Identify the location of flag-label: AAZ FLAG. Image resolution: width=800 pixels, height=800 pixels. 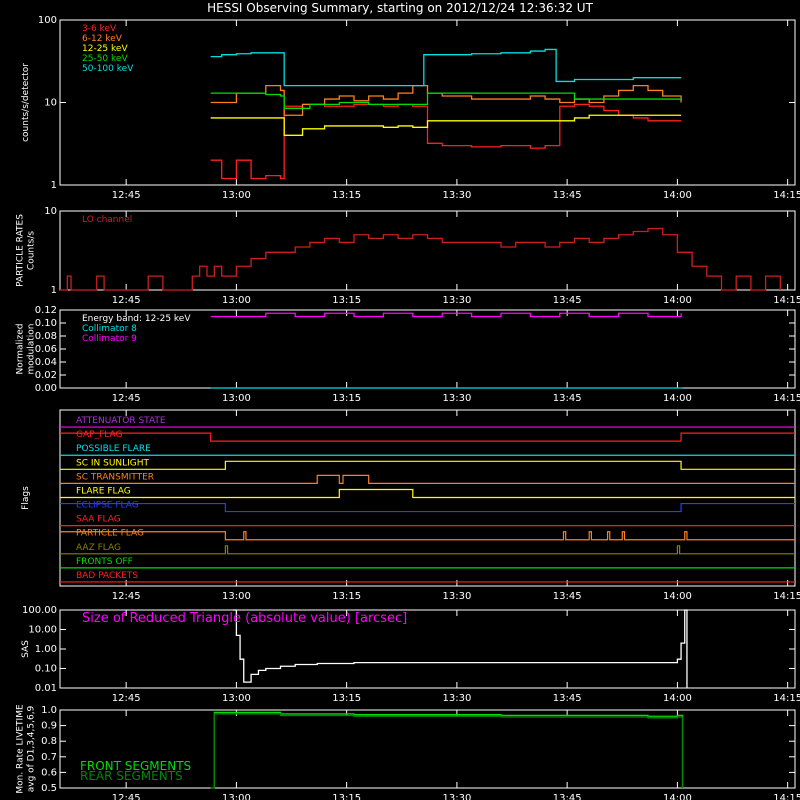
(98, 548).